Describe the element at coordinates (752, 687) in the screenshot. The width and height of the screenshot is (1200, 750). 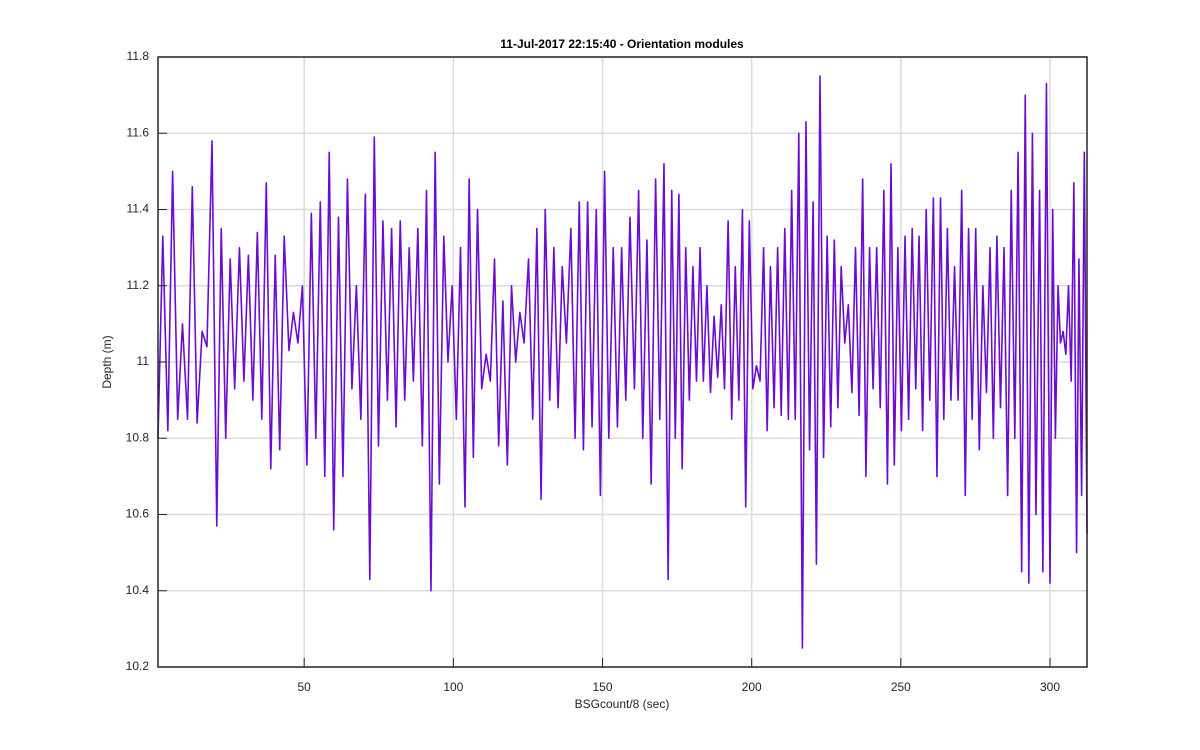
I see `x-tick-label: 200` at that location.